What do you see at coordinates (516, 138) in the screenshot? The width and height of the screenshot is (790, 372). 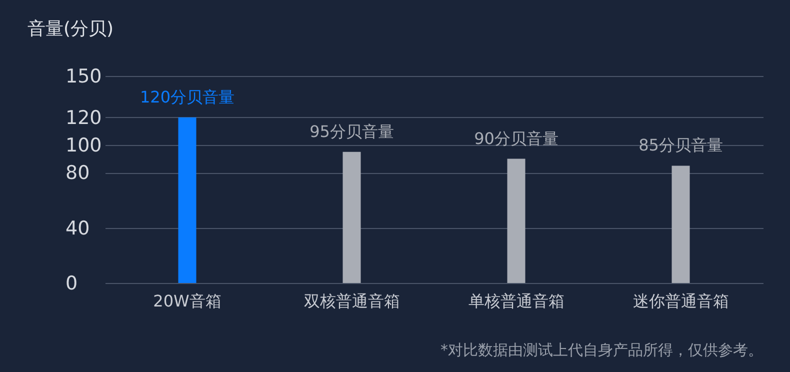 I see `data-label: 90分贝音量` at bounding box center [516, 138].